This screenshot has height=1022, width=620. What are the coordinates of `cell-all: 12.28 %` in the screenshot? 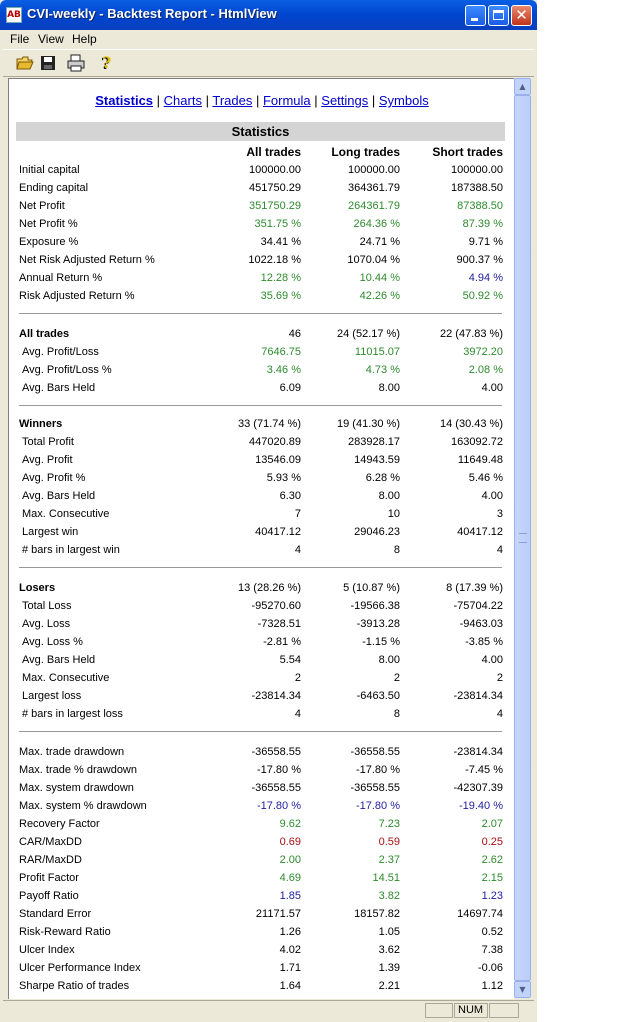 It's located at (280, 278).